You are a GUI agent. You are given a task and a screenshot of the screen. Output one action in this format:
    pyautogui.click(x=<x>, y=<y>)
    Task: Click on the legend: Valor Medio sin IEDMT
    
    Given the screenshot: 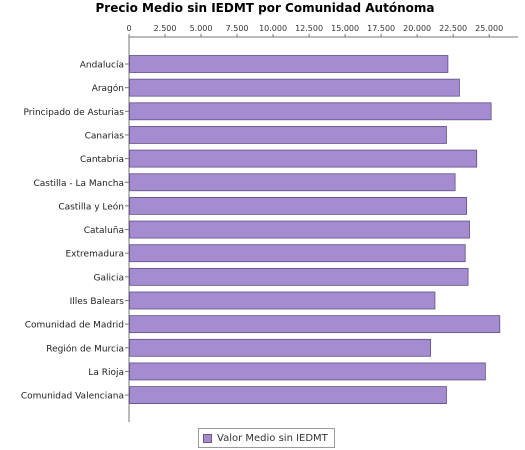 What is the action you would take?
    pyautogui.click(x=266, y=438)
    